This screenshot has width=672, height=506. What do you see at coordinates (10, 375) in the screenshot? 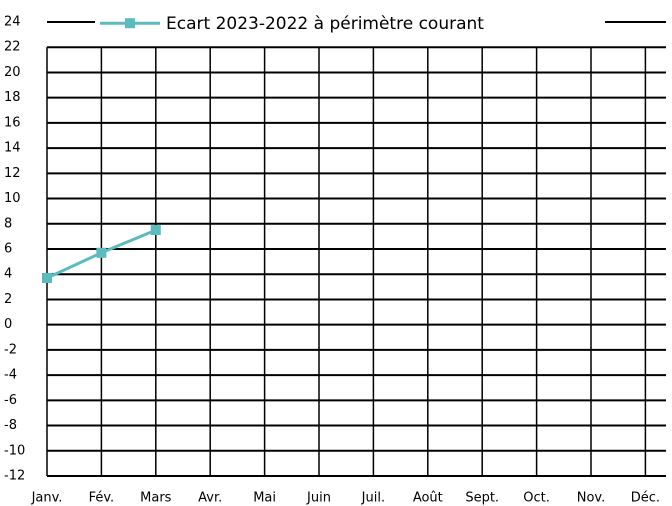
I see `y-tick-label: -4` at bounding box center [10, 375].